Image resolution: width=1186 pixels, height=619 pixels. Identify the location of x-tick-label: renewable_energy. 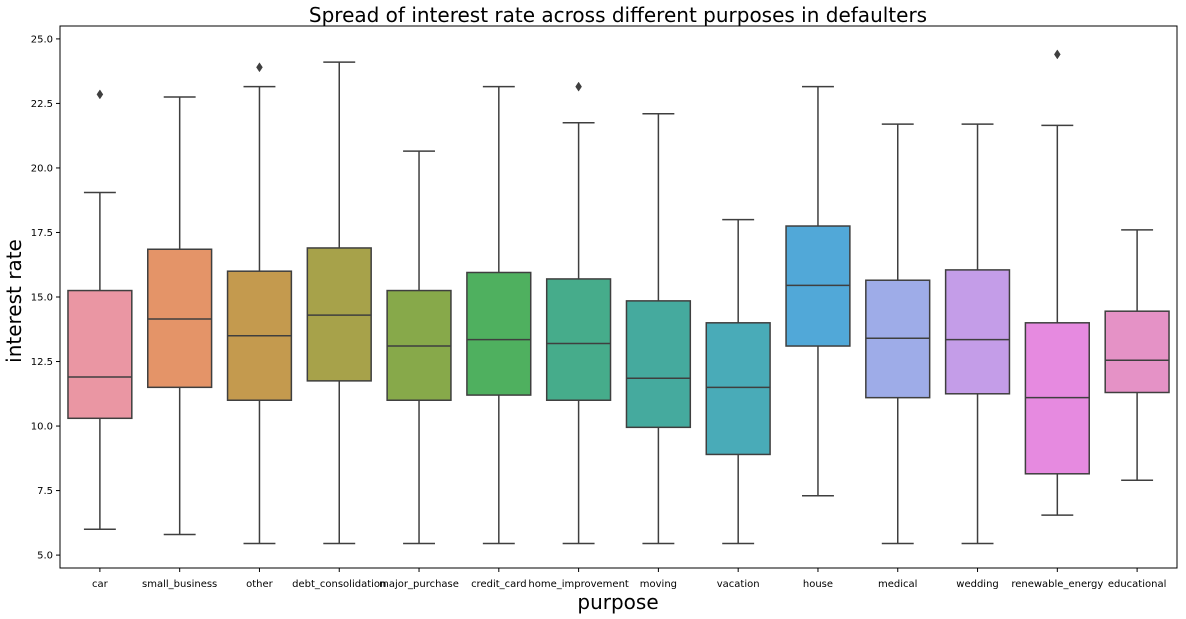
(1057, 584).